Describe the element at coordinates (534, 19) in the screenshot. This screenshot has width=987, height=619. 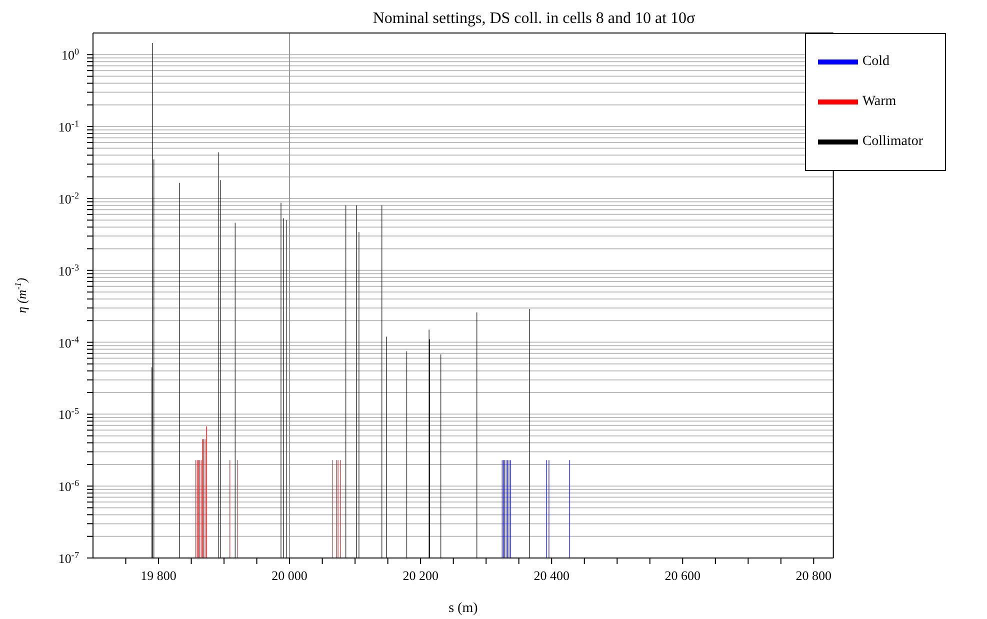
I see `chart-title: Nominal settings, DS coll. in cells 8 and 10 at 10σ` at that location.